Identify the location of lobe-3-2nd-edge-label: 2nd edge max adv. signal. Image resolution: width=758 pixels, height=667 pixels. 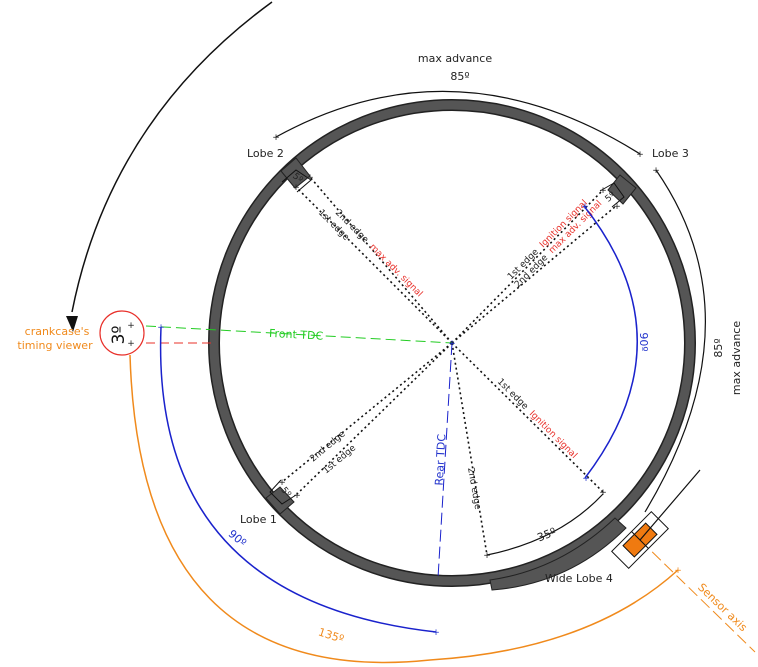
(558, 244).